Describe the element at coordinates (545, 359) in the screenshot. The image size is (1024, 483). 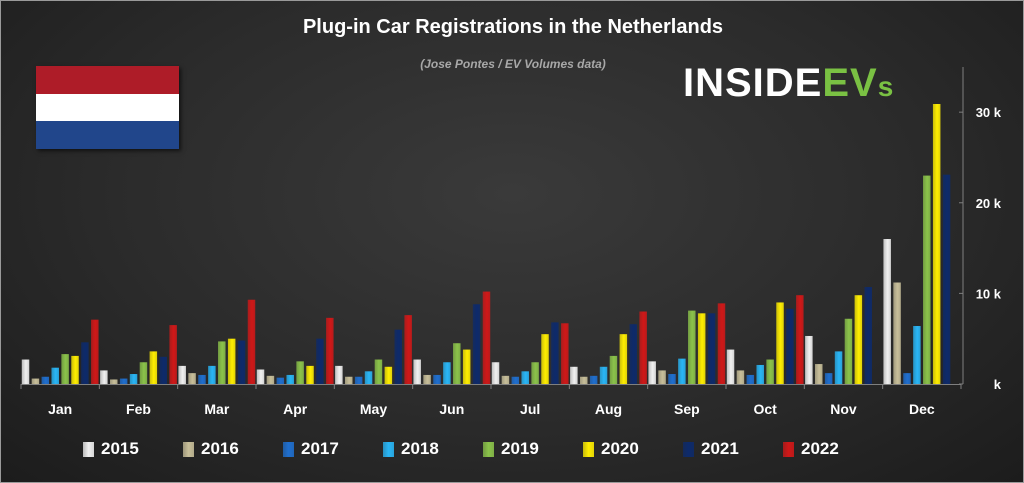
I see `bar-jul-2020` at that location.